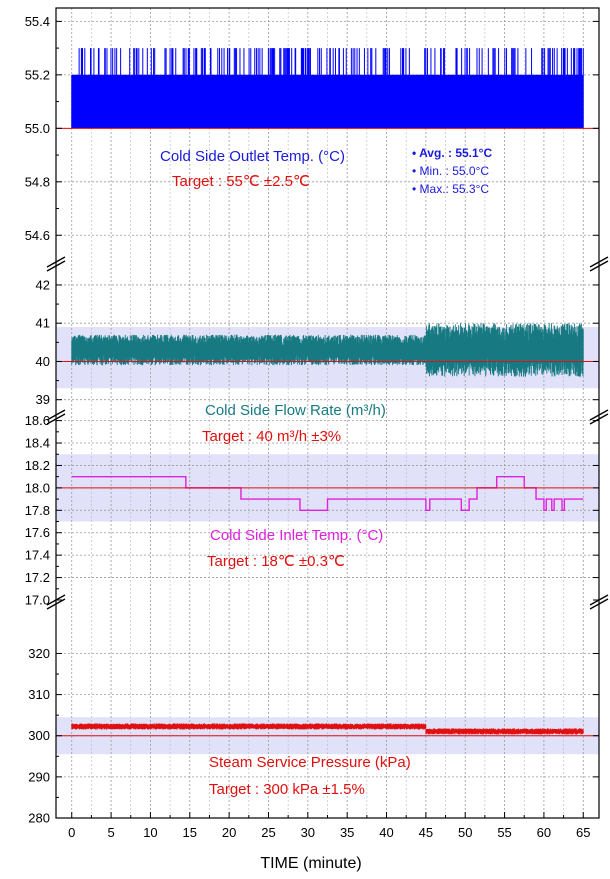 This screenshot has width=610, height=879. Describe the element at coordinates (37, 487) in the screenshot. I see `panel-3-ytick-label: 18.0` at that location.